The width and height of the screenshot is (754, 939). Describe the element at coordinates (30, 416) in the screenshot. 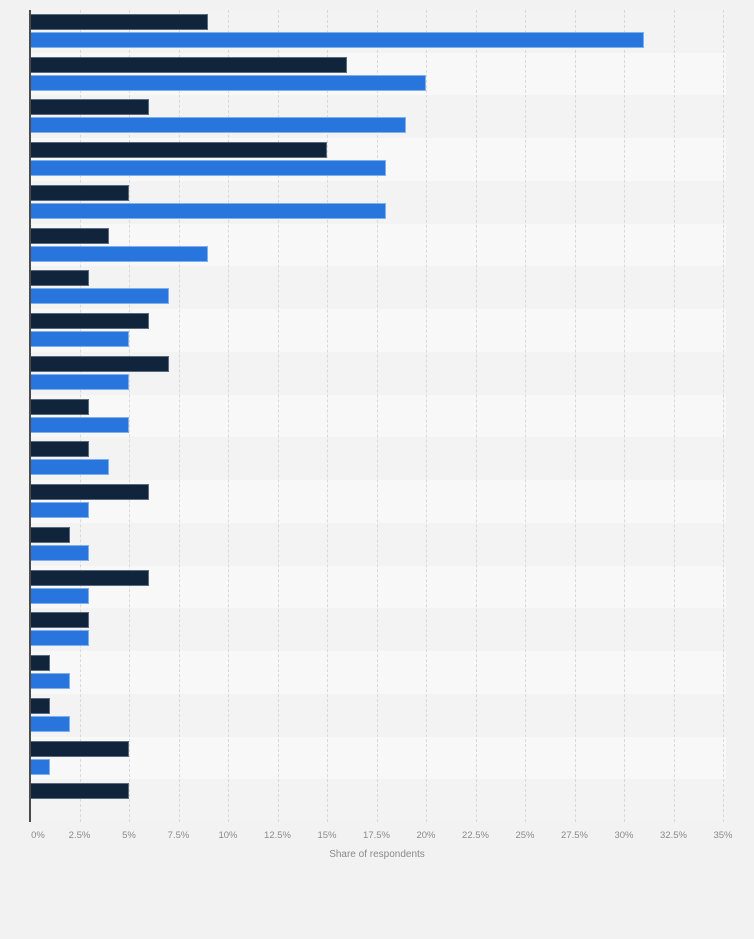

I see `y-axis-line` at that location.